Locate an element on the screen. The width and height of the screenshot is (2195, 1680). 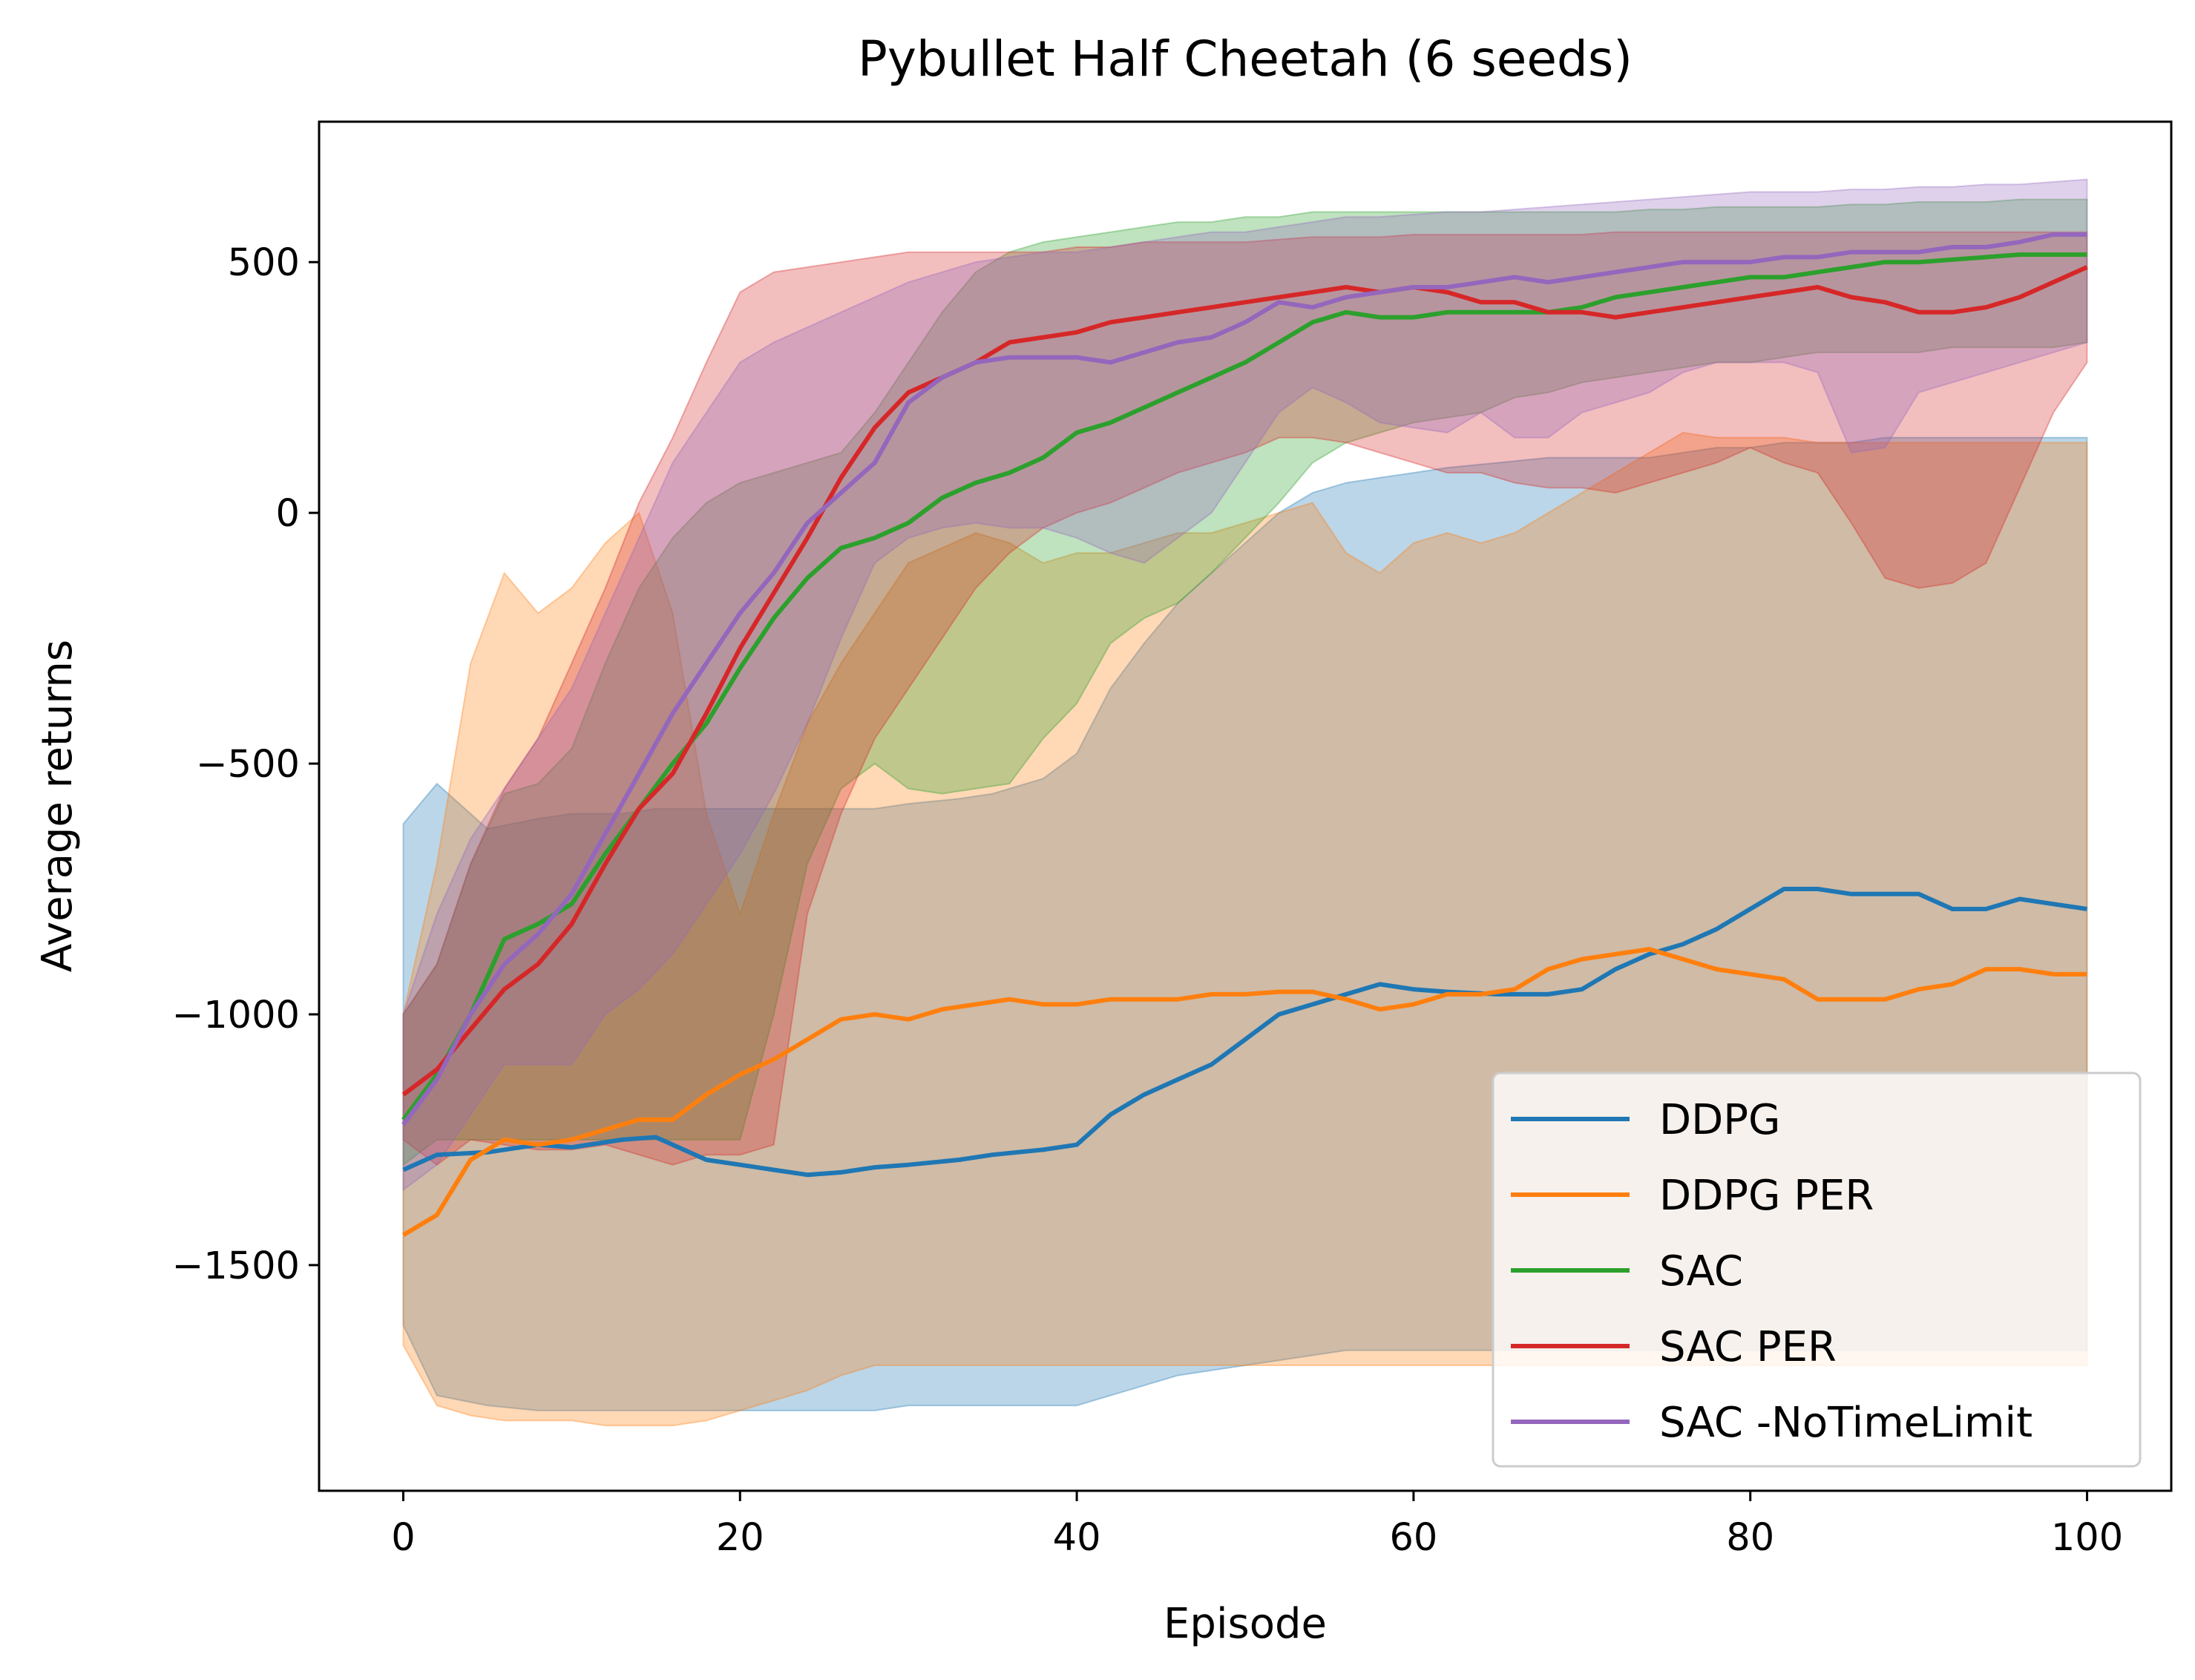
x-axis-label: Episode is located at coordinates (1246, 1624).